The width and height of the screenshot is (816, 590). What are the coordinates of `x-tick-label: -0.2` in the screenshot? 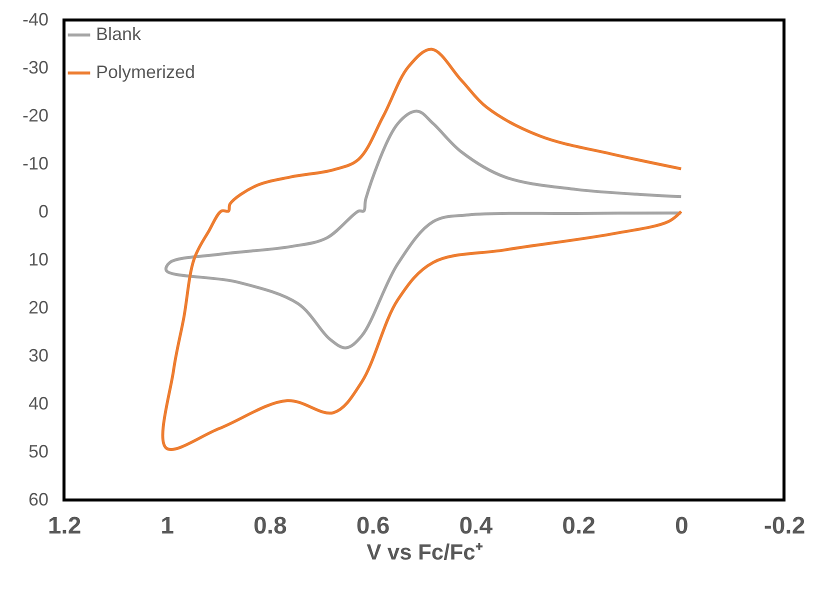 It's located at (785, 526).